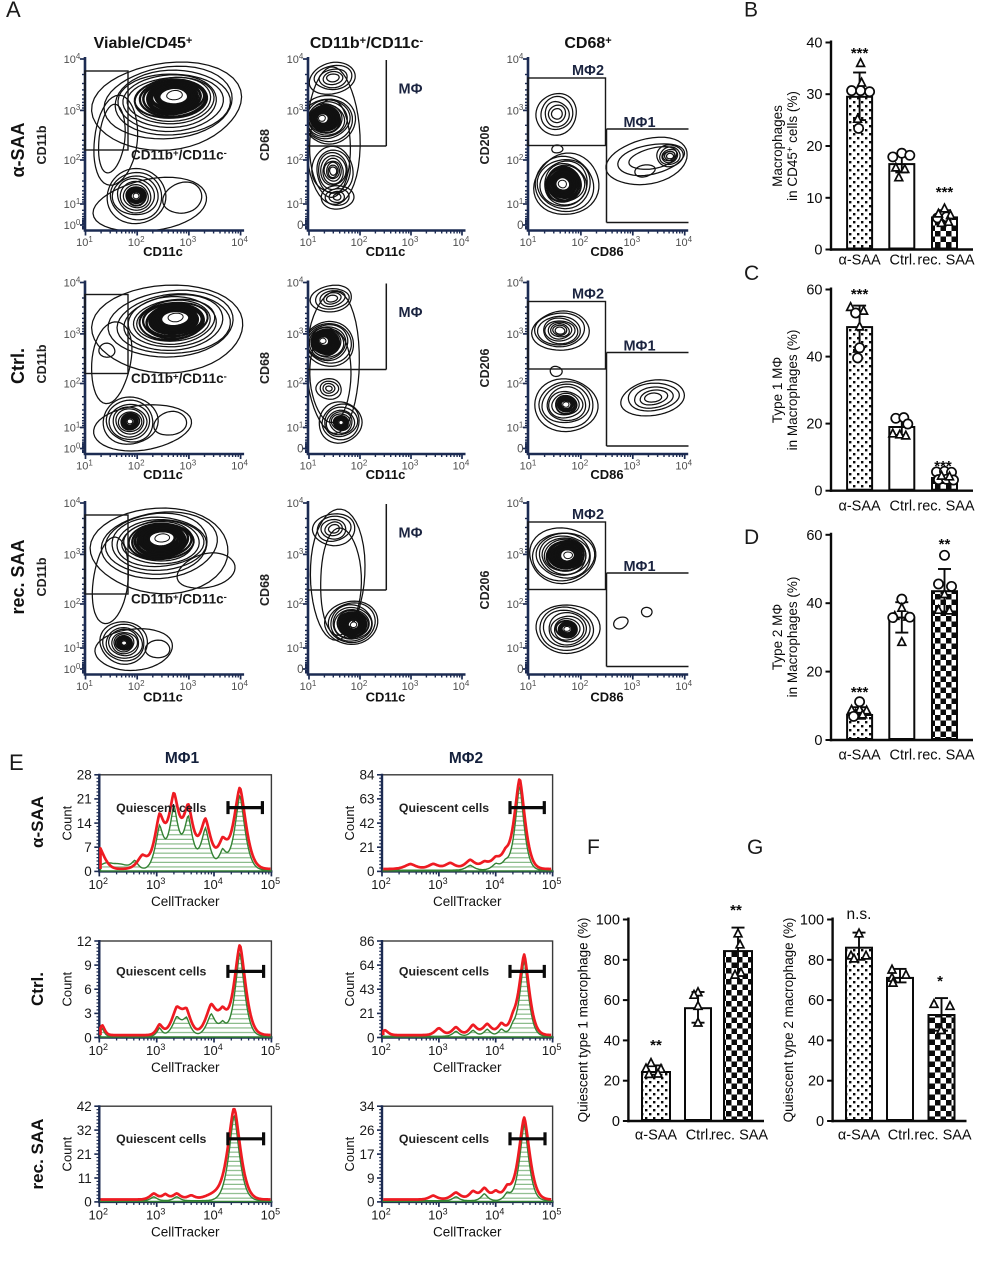  I want to click on svg-text: 64, so click(367, 965).